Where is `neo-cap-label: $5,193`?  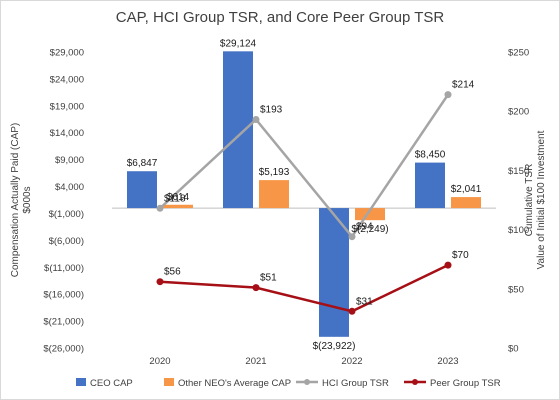
neo-cap-label: $5,193 is located at coordinates (274, 172).